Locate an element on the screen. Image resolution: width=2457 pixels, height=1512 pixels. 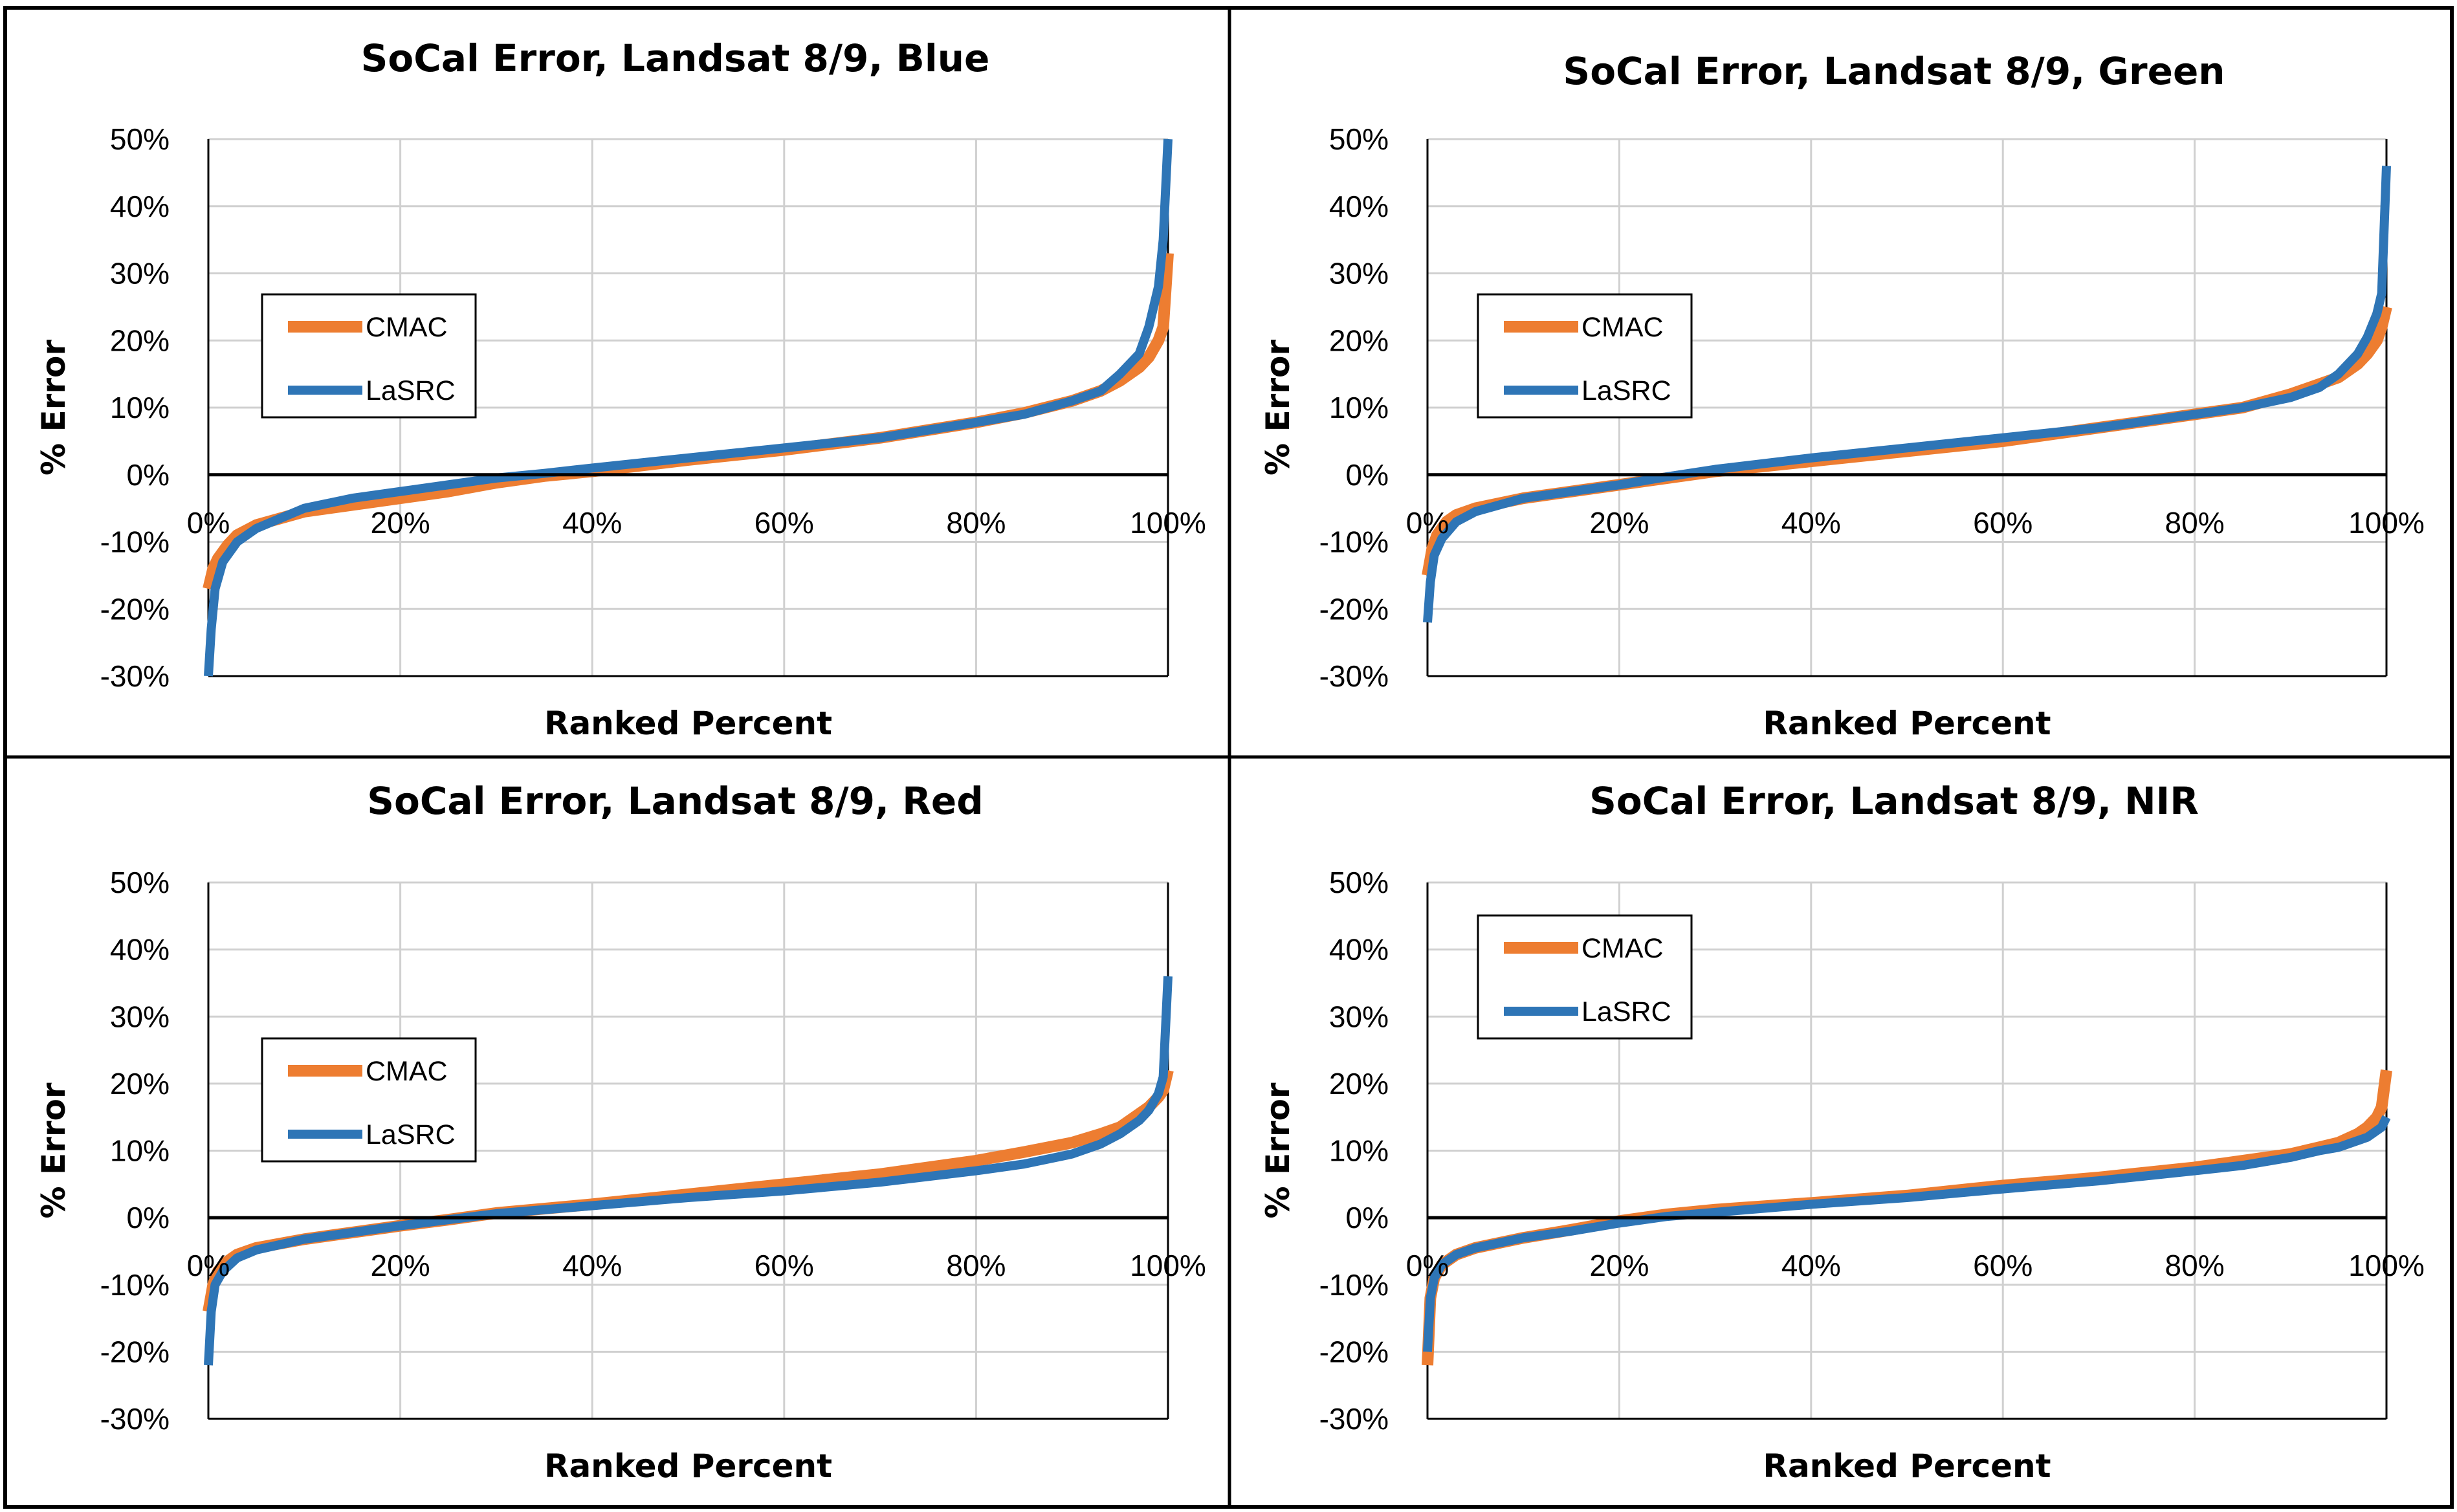
chart-title: SoCal Error, Landsat 8/9, Blue is located at coordinates (675, 58).